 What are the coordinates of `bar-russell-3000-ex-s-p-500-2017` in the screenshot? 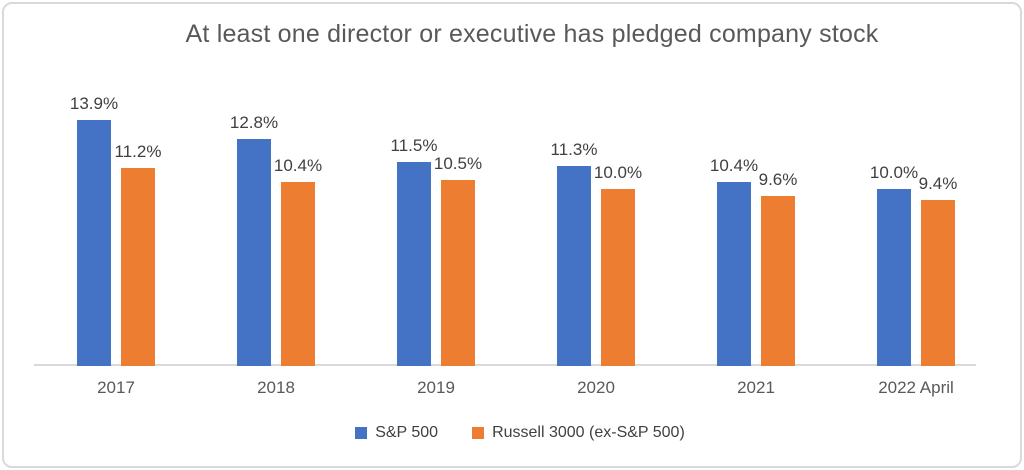 It's located at (138, 267).